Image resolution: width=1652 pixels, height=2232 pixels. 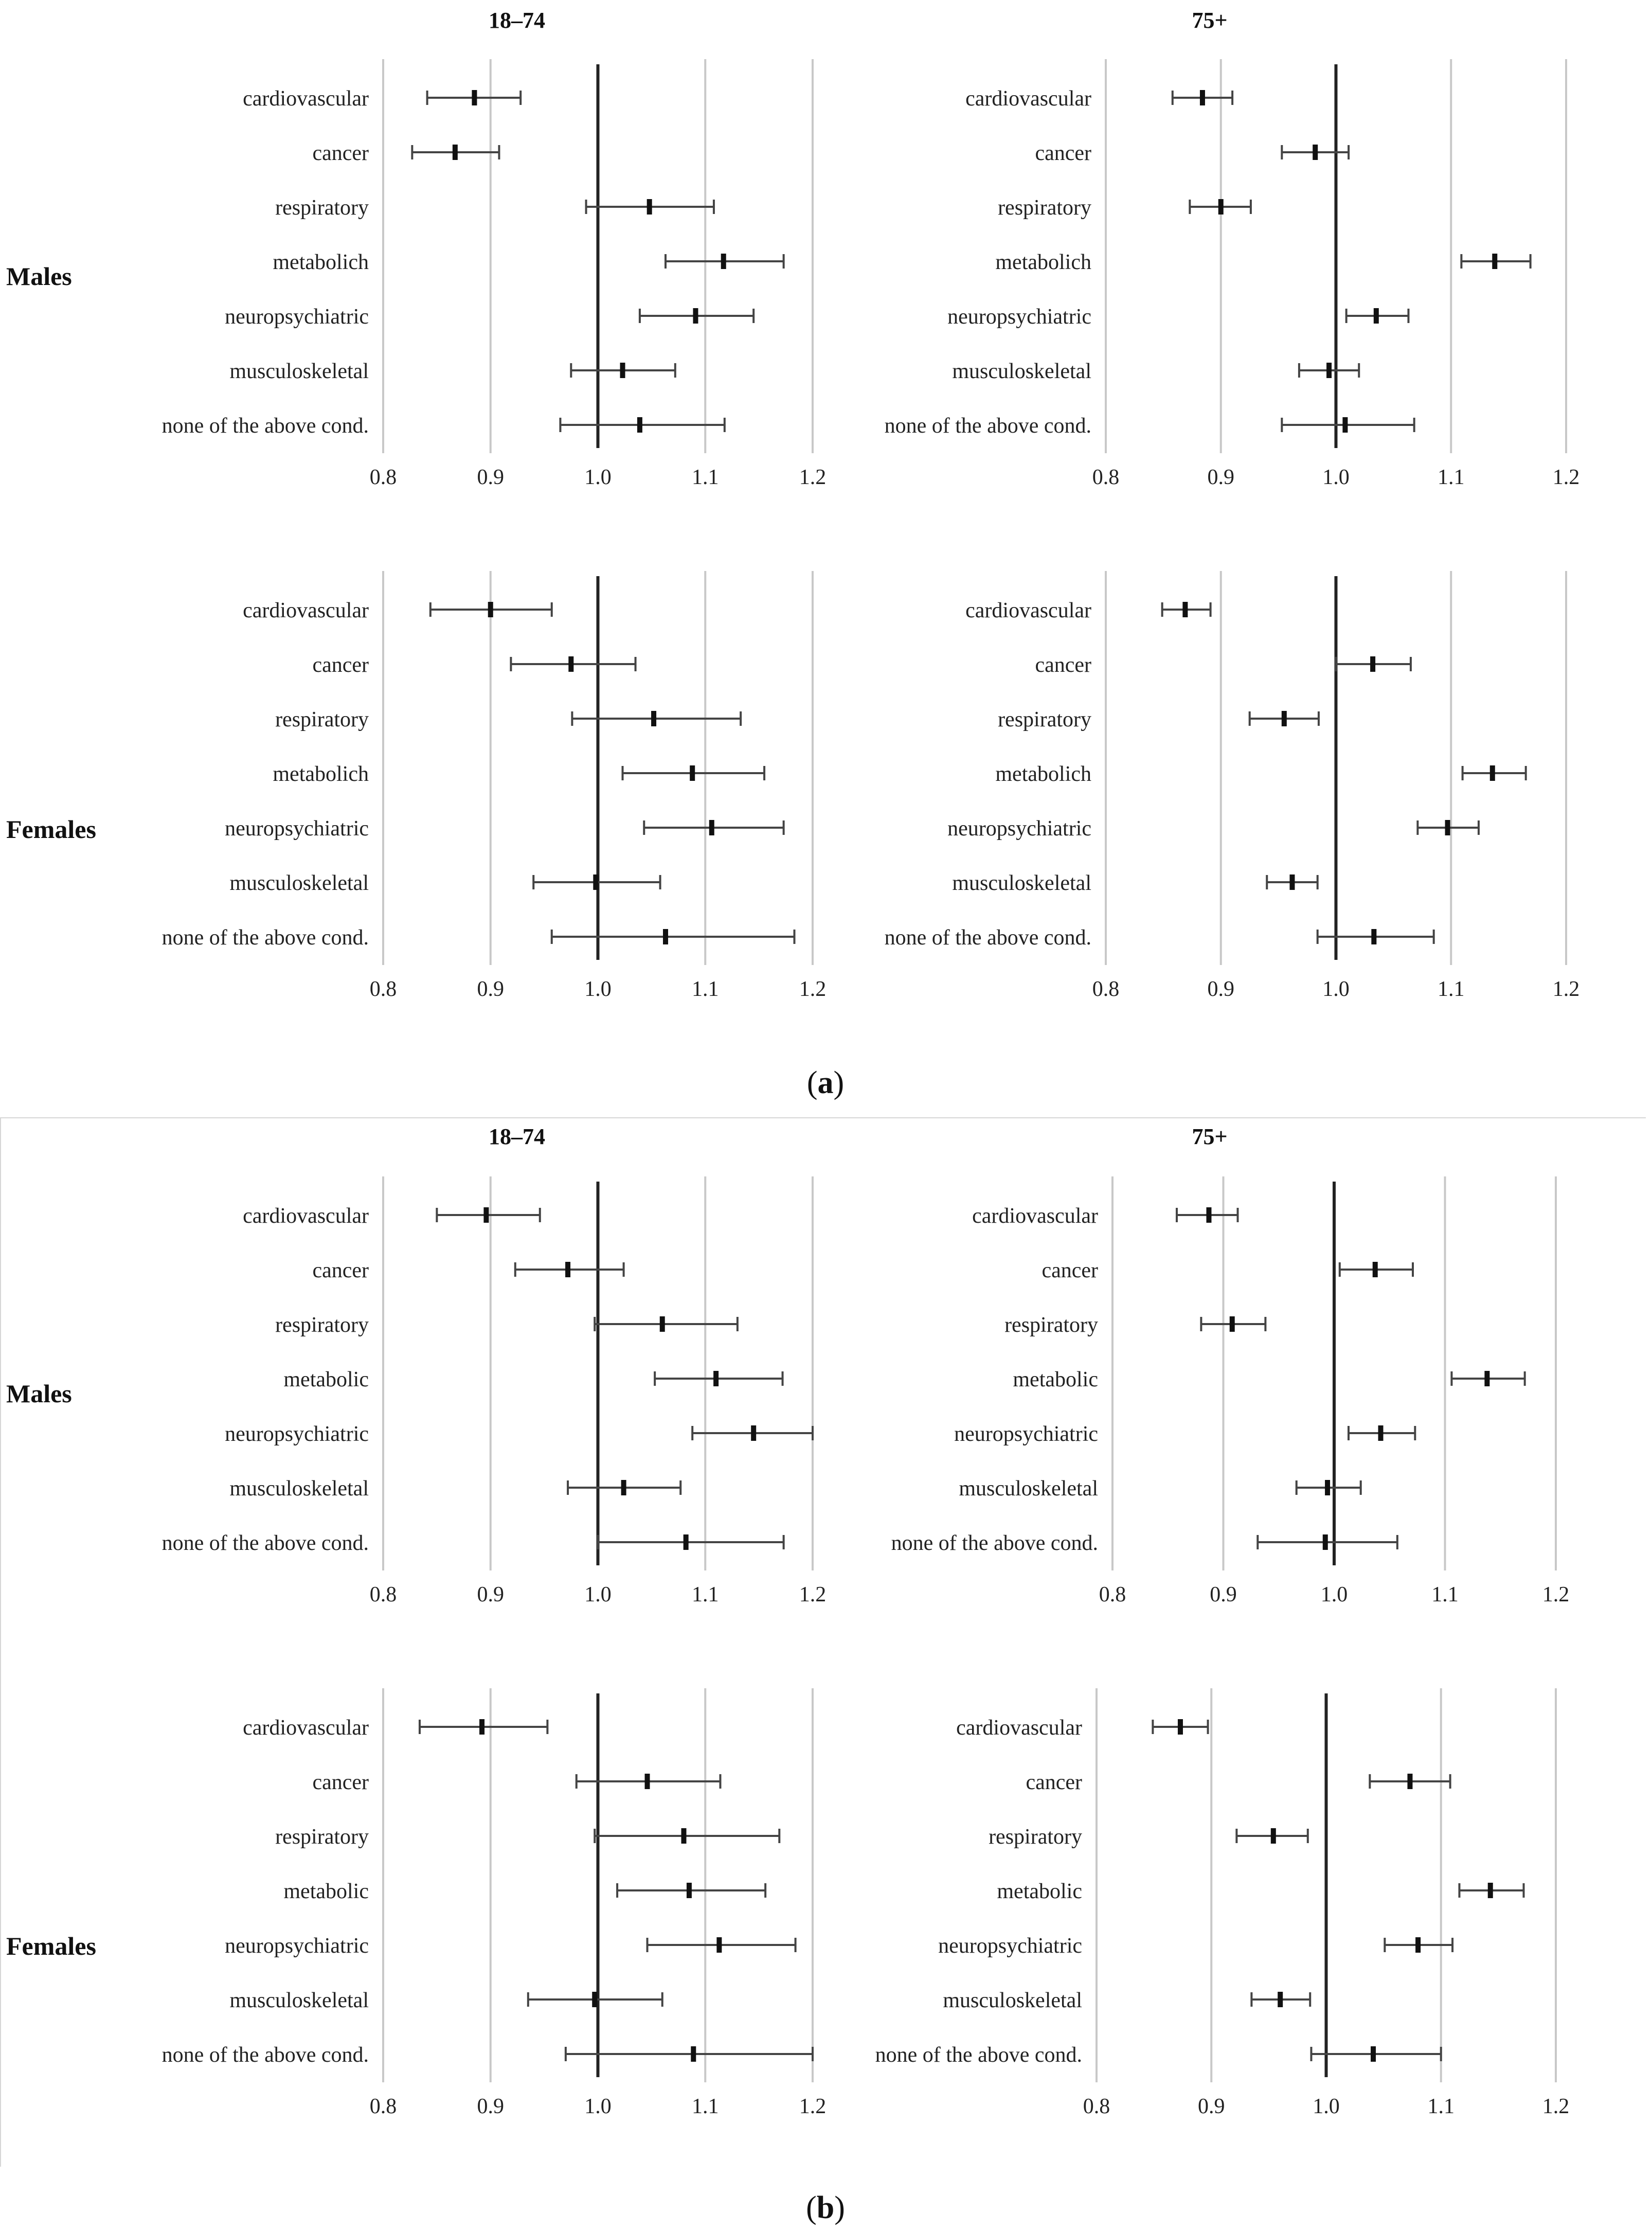 What do you see at coordinates (812, 1082) in the screenshot?
I see `caption-a-open: (` at bounding box center [812, 1082].